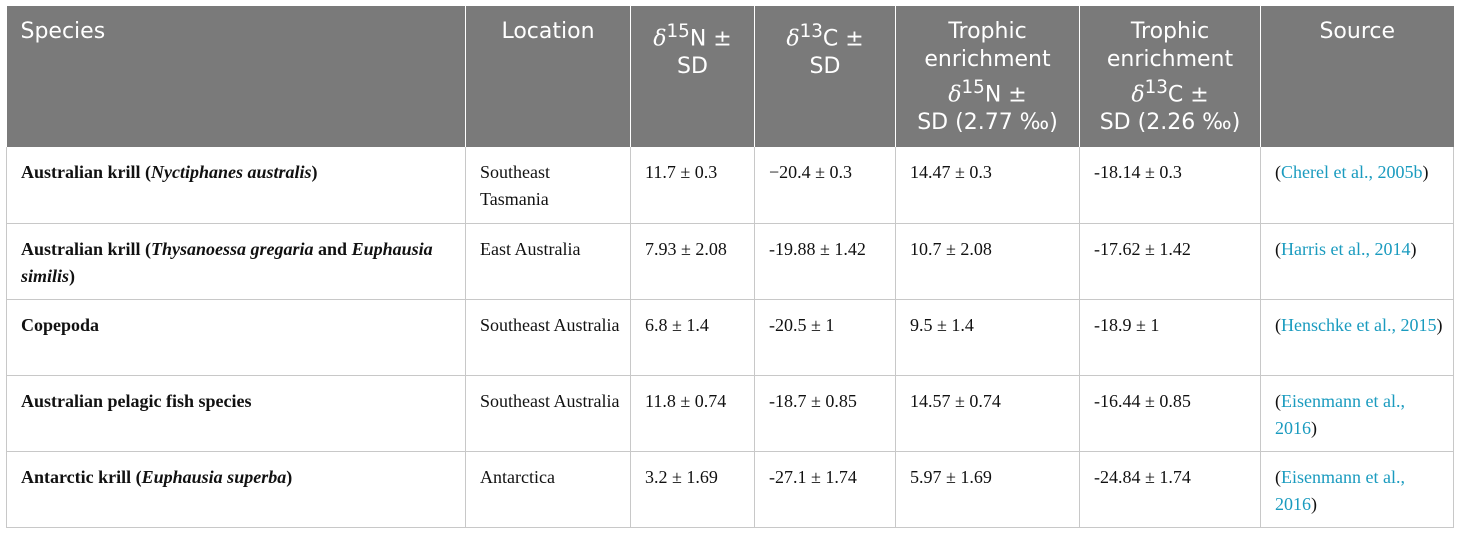 The image size is (1460, 535). Describe the element at coordinates (1357, 185) in the screenshot. I see `source-cell: (Cherel et al., 2005b)` at that location.